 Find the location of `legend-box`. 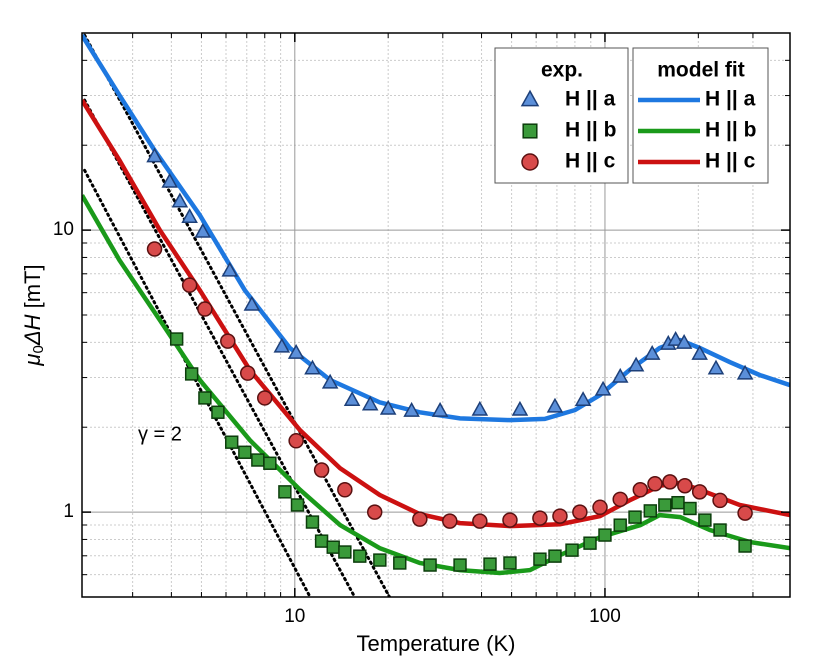

legend-box is located at coordinates (561, 115).